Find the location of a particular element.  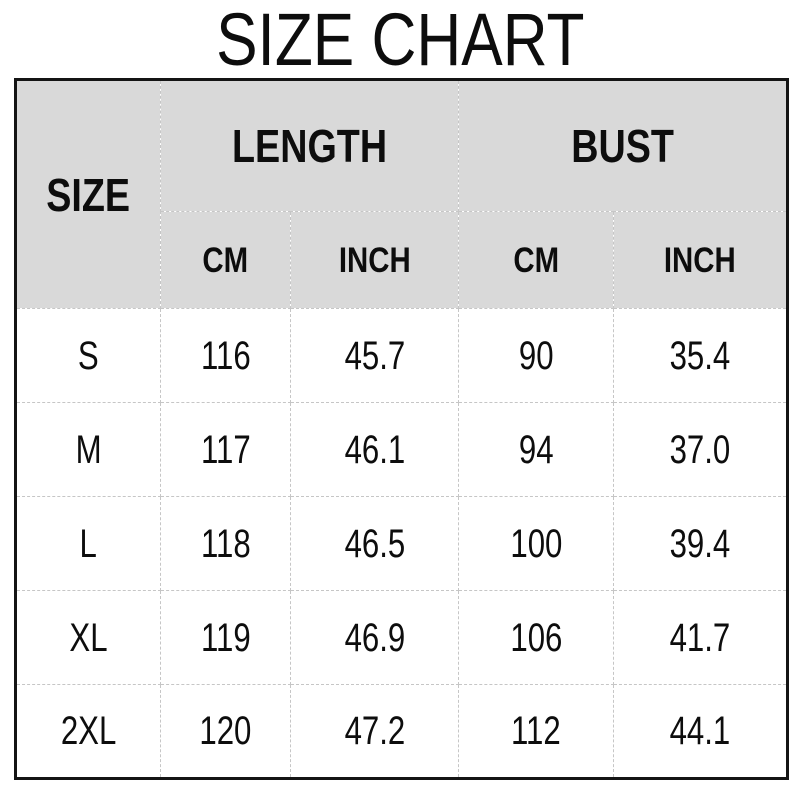

cell-value: 100 is located at coordinates (536, 543).